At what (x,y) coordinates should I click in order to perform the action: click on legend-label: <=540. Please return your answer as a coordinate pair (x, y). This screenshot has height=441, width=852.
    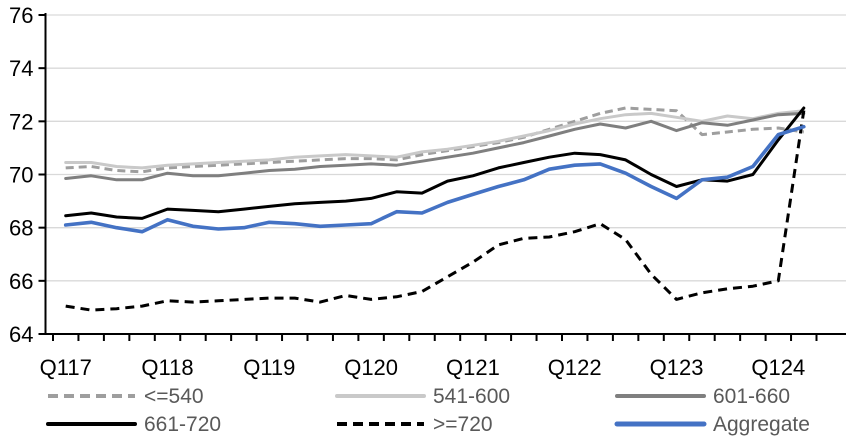
    Looking at the image, I should click on (174, 396).